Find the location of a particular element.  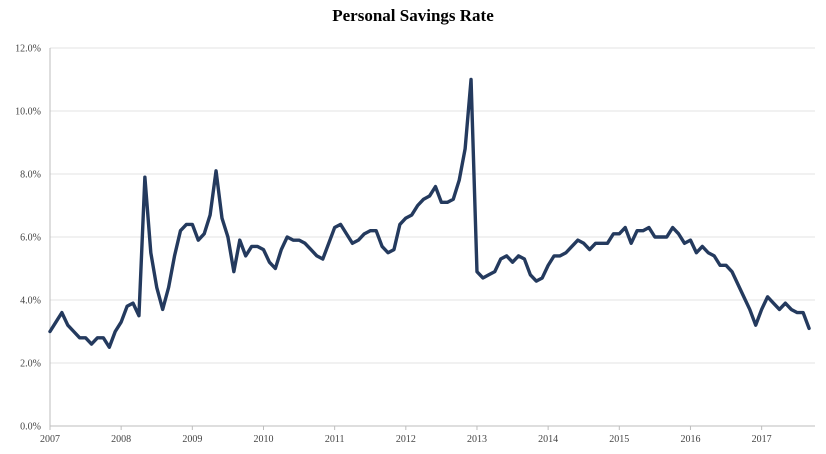

x-tick-label: 2009 is located at coordinates (192, 439).